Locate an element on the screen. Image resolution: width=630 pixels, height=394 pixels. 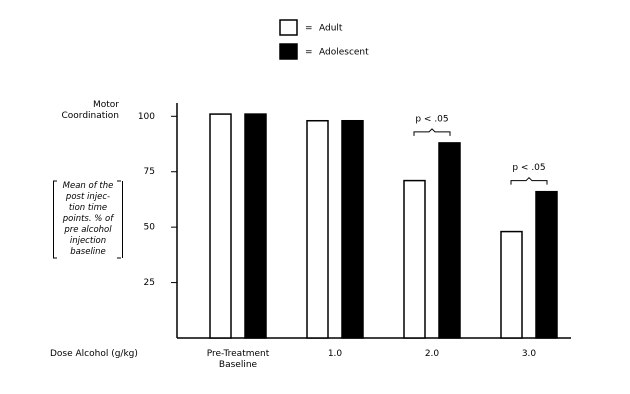
y-note-line: pre alcohol is located at coordinates (88, 230).